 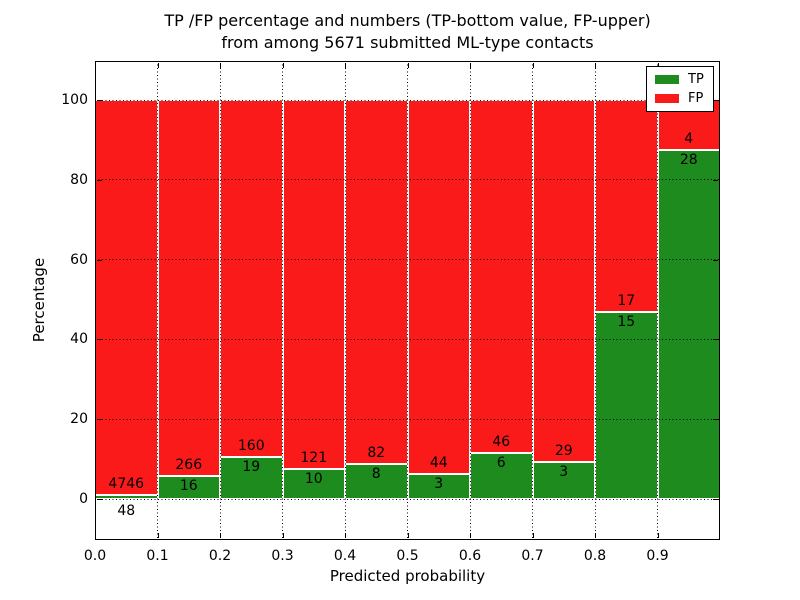 What do you see at coordinates (689, 138) in the screenshot?
I see `bar-label-fp: 4` at bounding box center [689, 138].